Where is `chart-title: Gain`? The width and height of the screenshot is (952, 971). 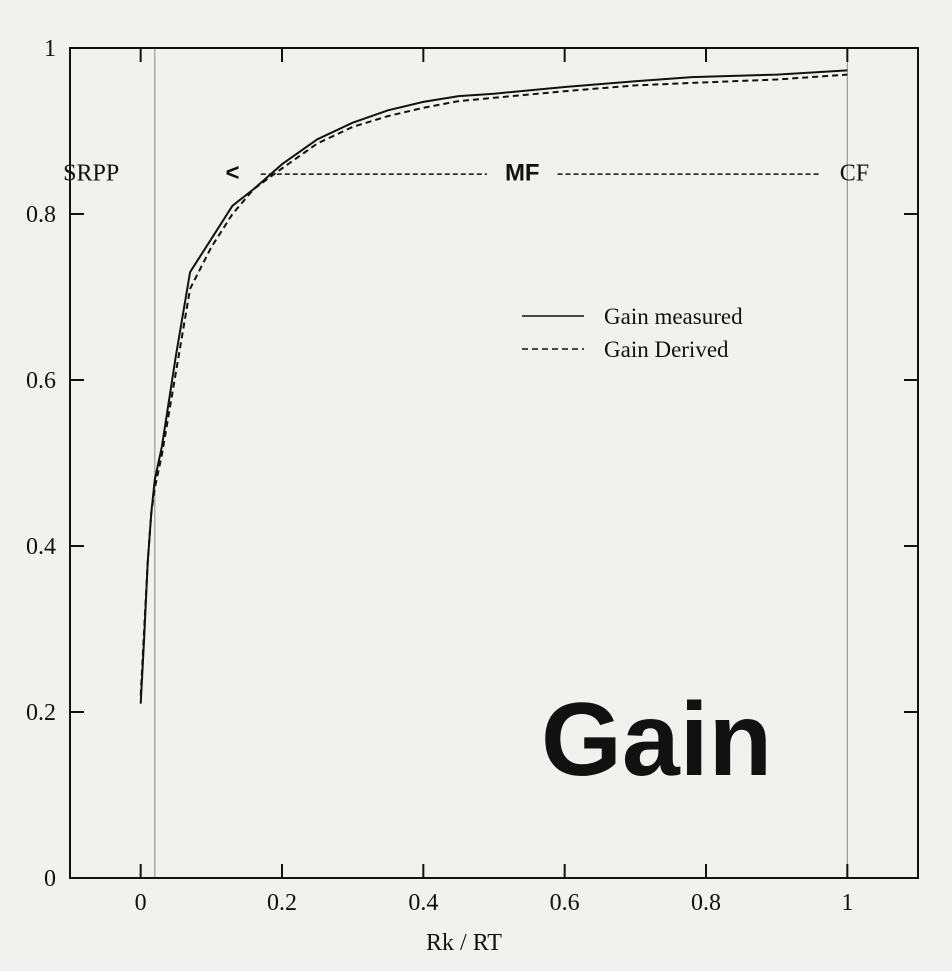 chart-title: Gain is located at coordinates (656, 740).